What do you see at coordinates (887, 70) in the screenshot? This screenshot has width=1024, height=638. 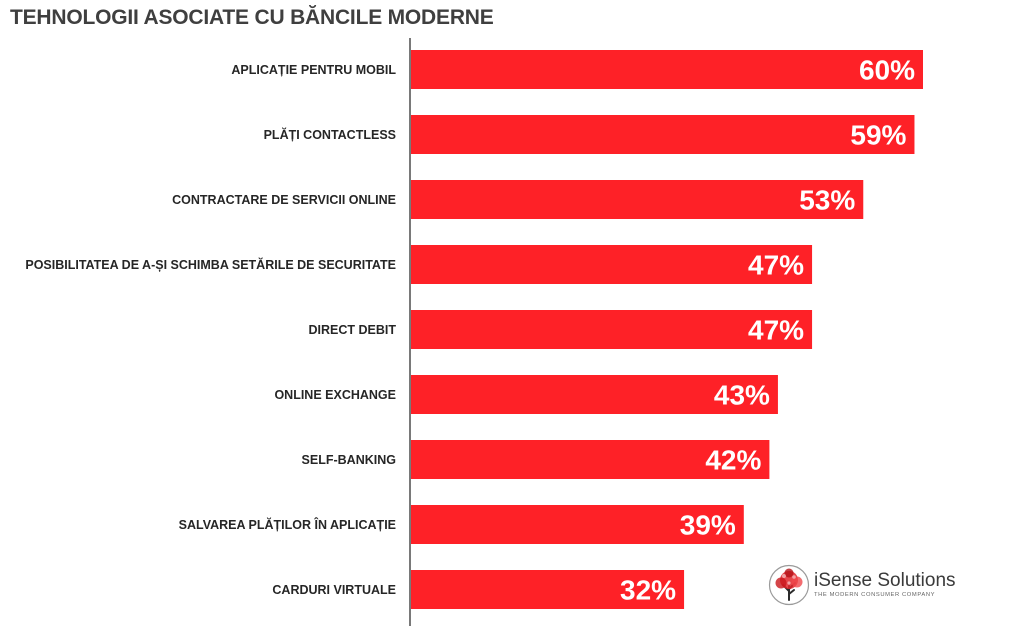 I see `value-label-1: 60%` at bounding box center [887, 70].